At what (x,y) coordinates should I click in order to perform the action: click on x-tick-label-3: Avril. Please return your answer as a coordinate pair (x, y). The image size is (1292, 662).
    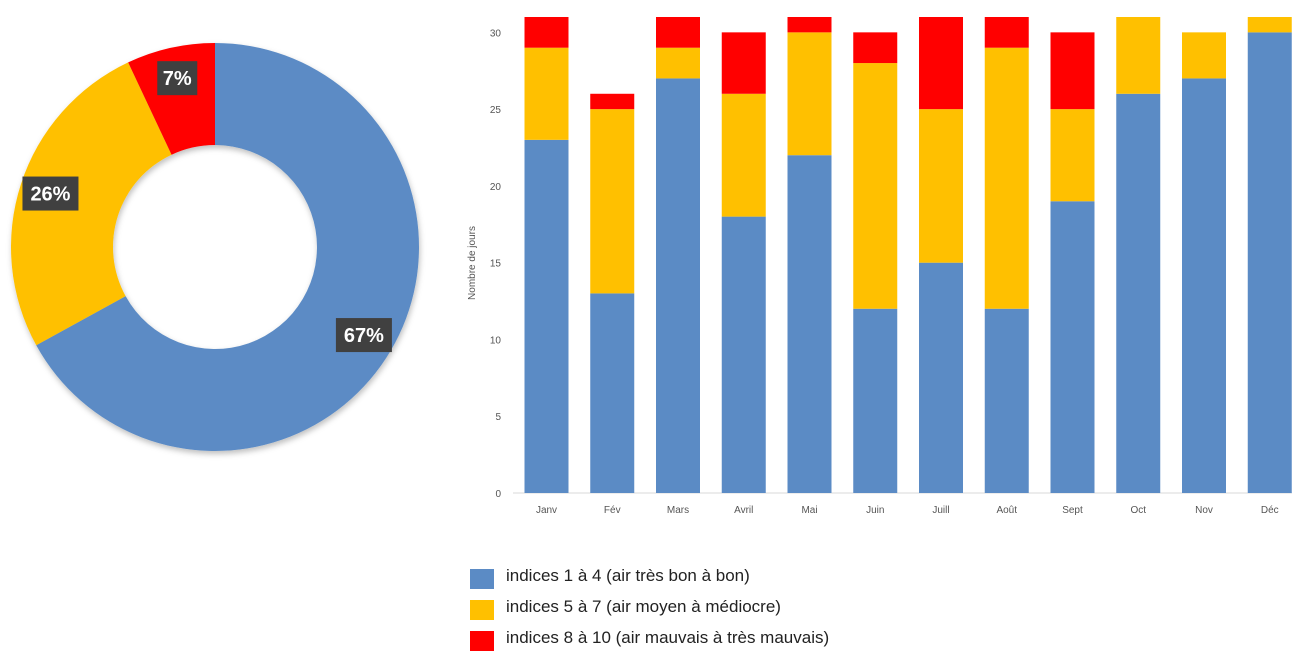
    Looking at the image, I should click on (743, 510).